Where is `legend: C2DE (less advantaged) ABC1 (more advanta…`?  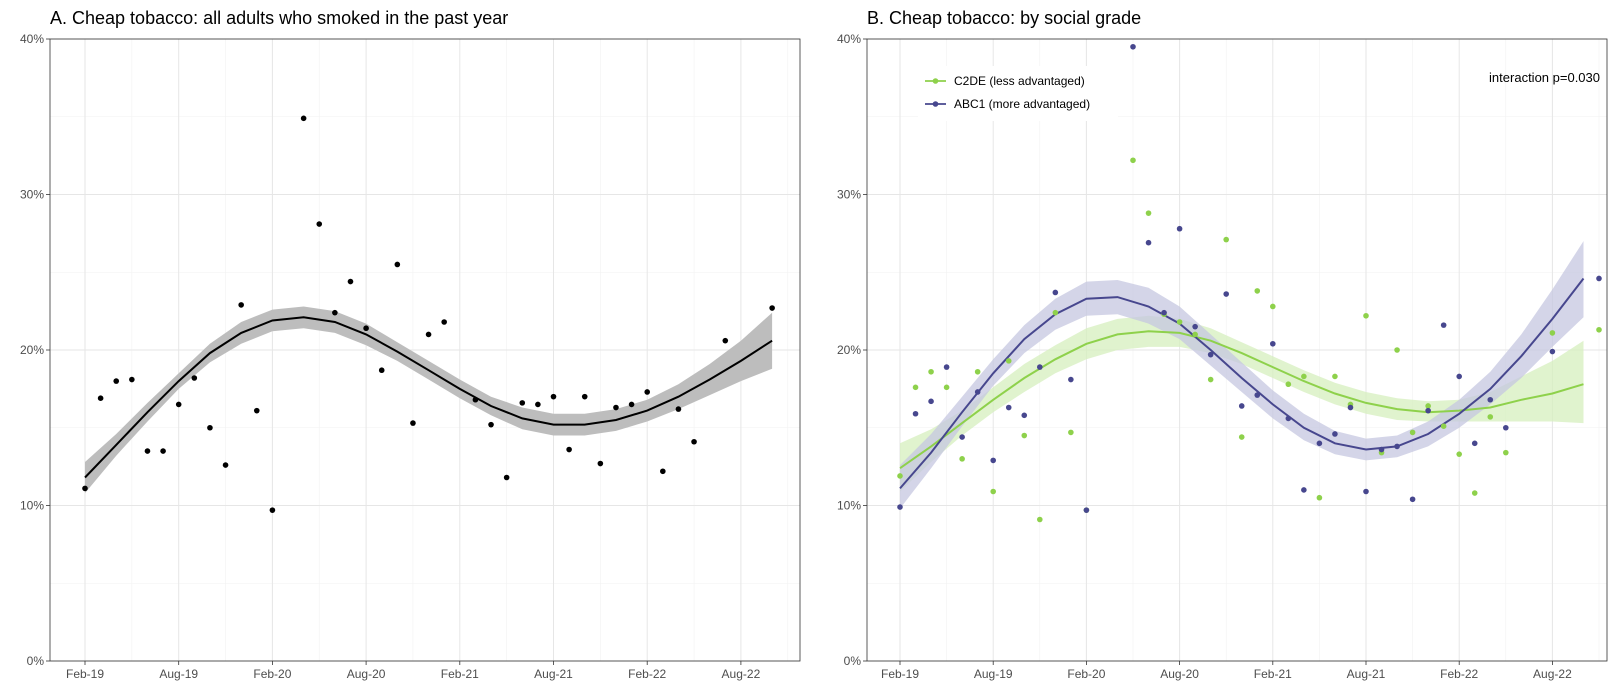 legend: C2DE (less advantaged) ABC1 (more advanta… is located at coordinates (1018, 93).